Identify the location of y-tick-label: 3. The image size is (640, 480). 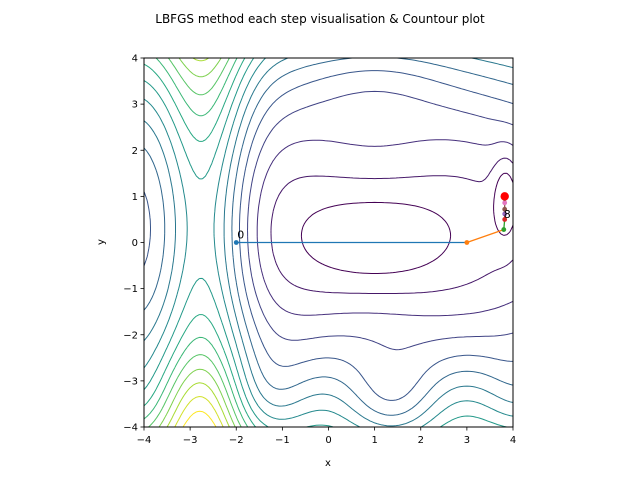
(135, 105).